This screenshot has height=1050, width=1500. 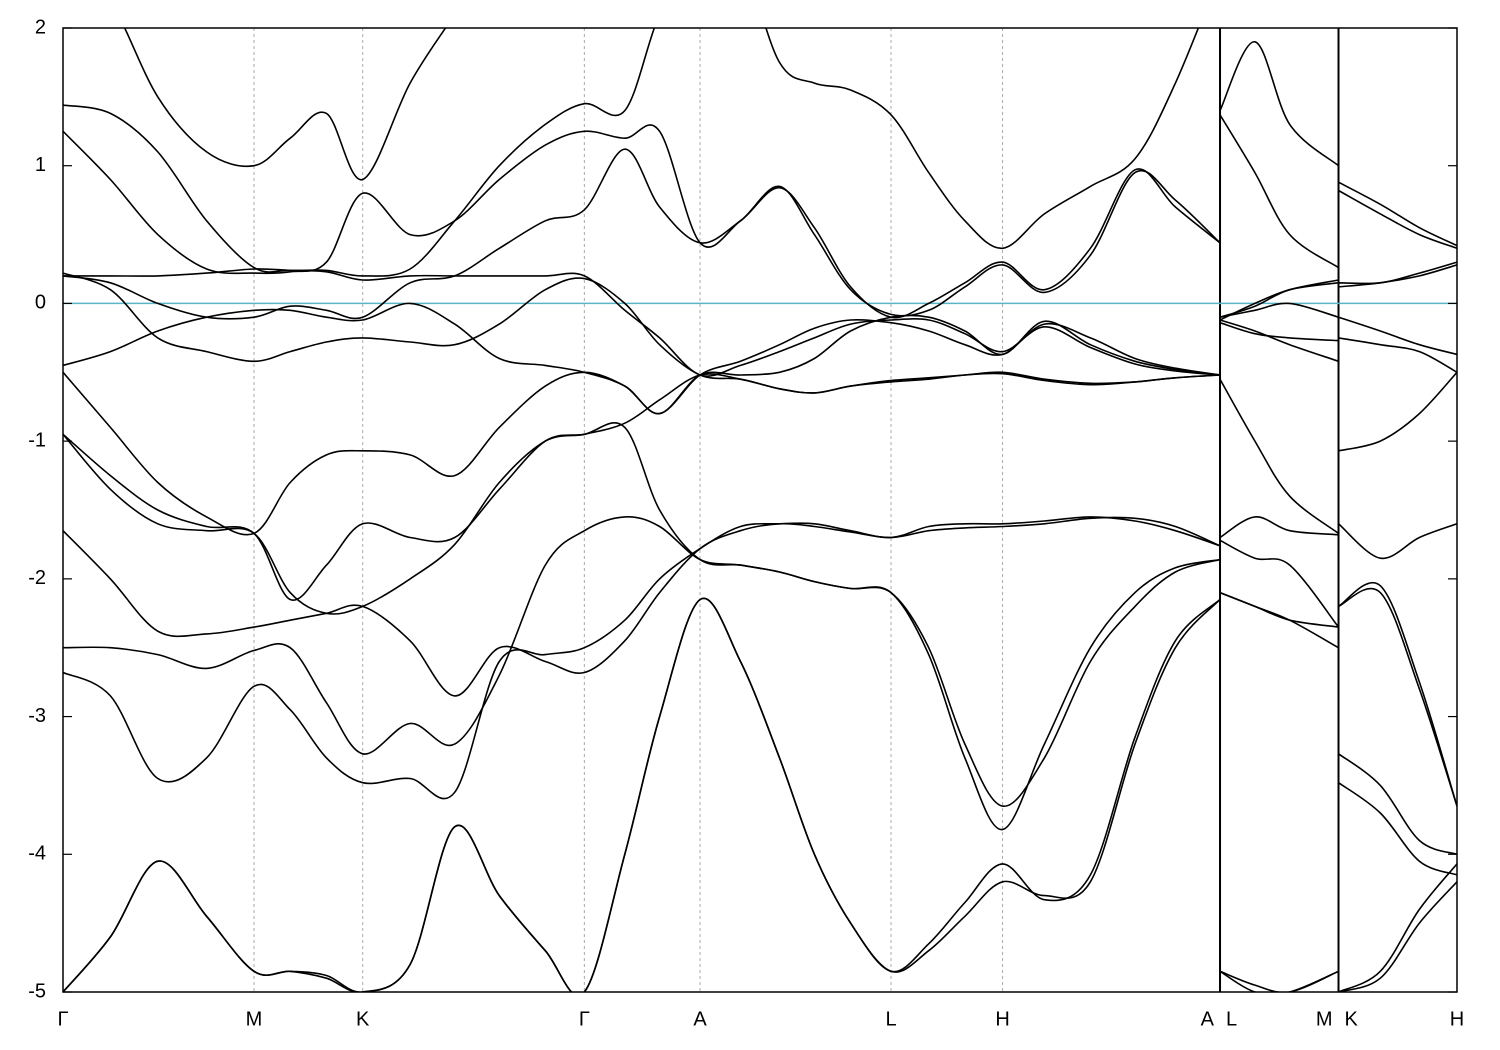 I want to click on y-tick-label: -3, so click(x=37, y=716).